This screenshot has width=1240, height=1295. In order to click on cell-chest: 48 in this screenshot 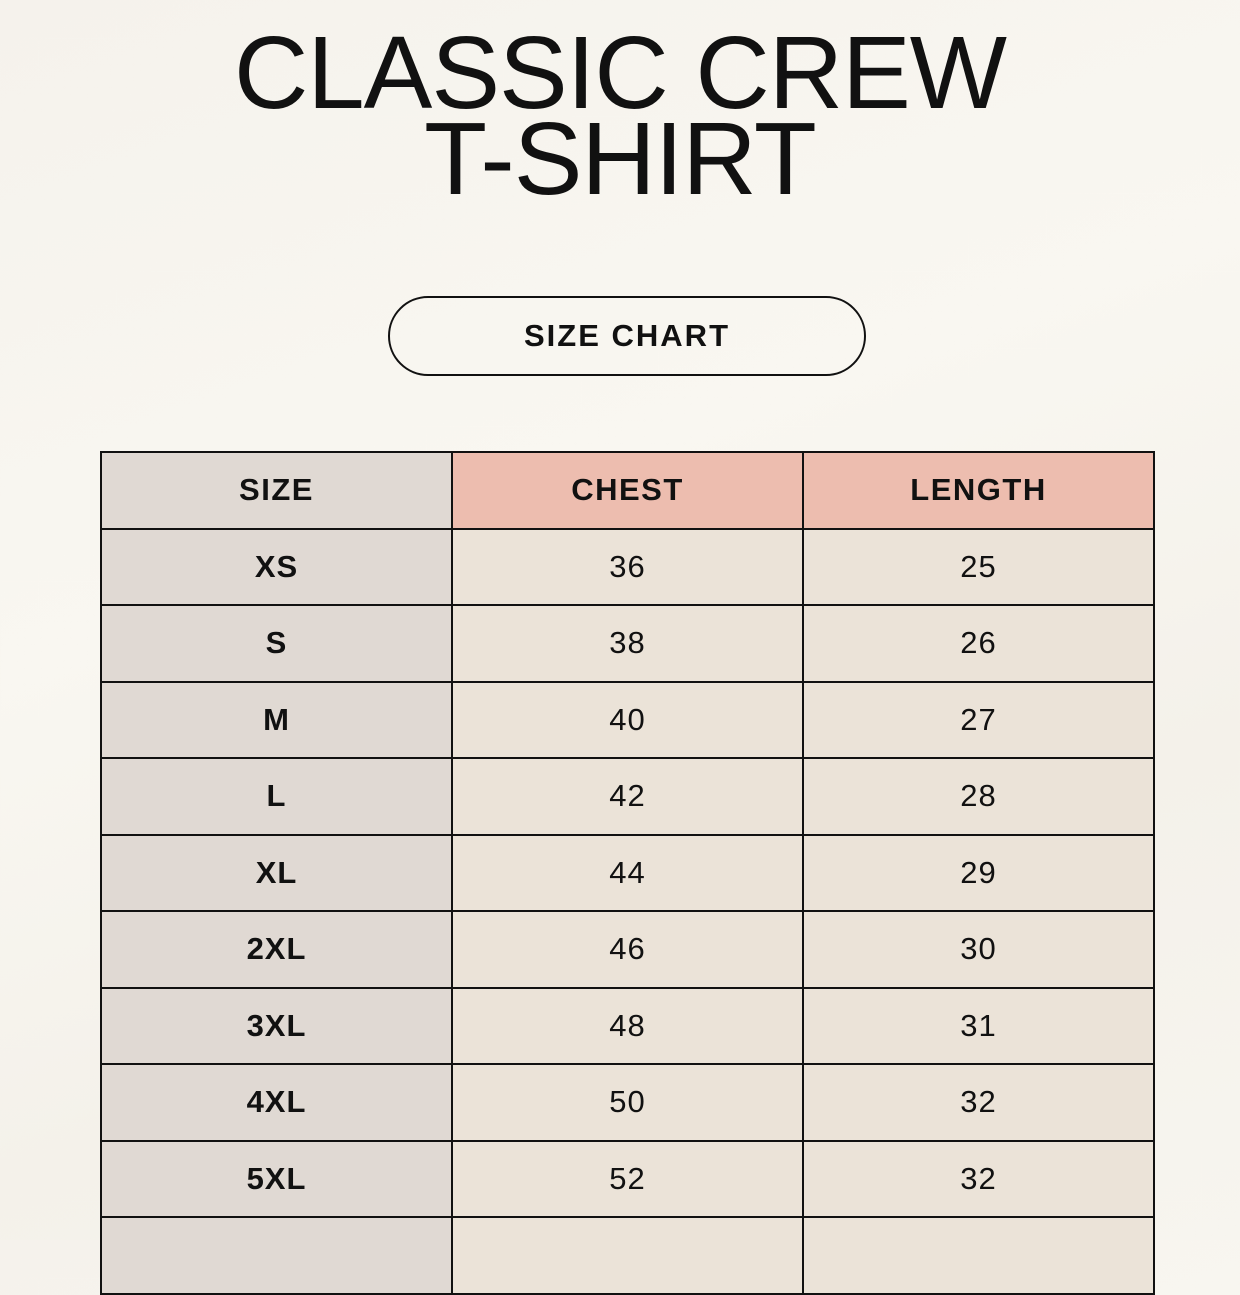, I will do `click(627, 1025)`.